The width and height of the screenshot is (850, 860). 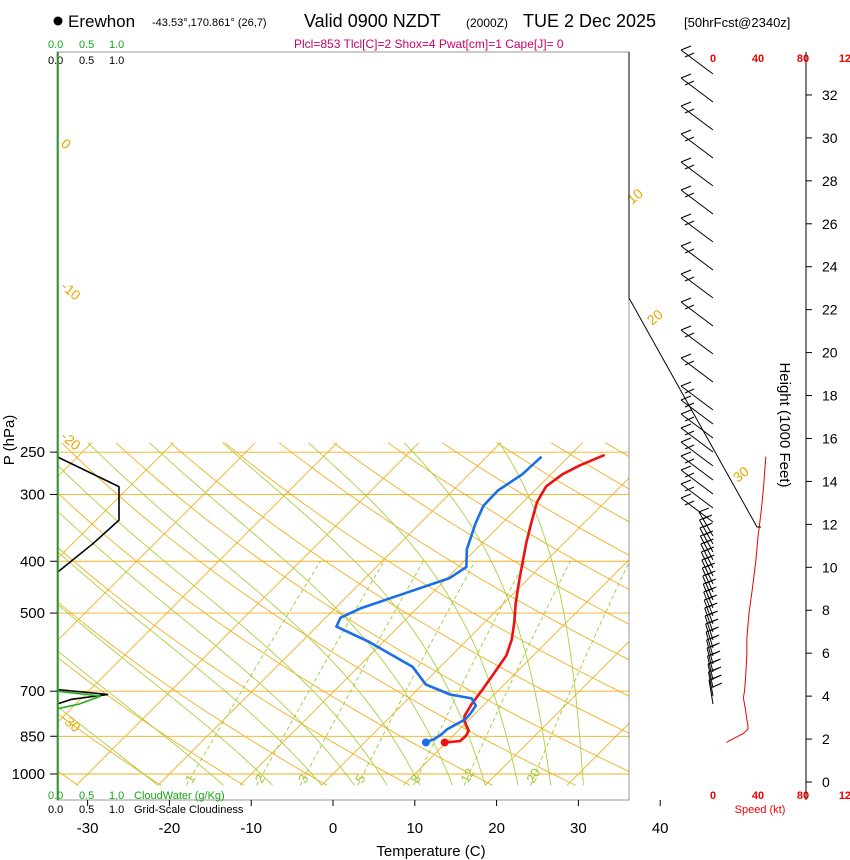 I want to click on height-tick-label: 14, so click(x=830, y=481).